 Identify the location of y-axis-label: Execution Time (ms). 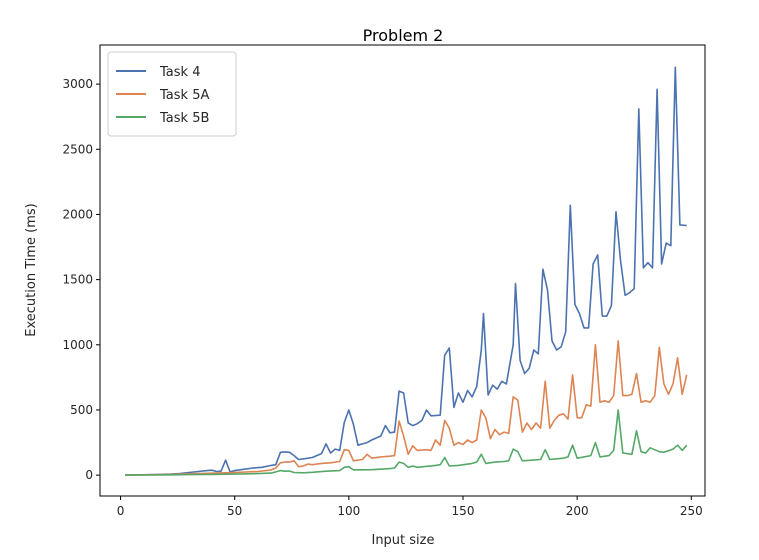
(31, 269).